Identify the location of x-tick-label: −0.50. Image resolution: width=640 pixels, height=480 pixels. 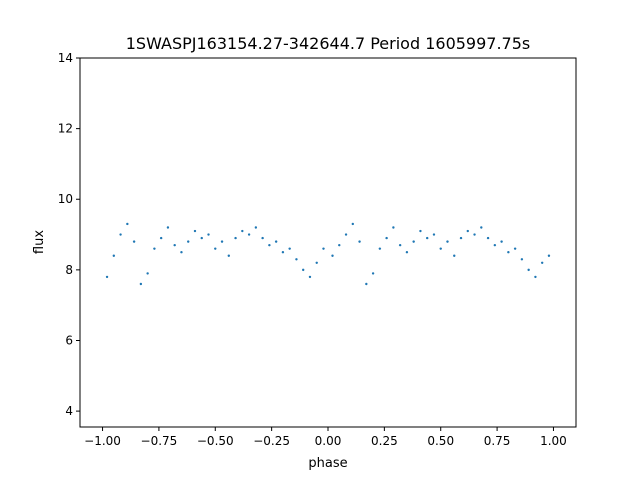
(215, 441).